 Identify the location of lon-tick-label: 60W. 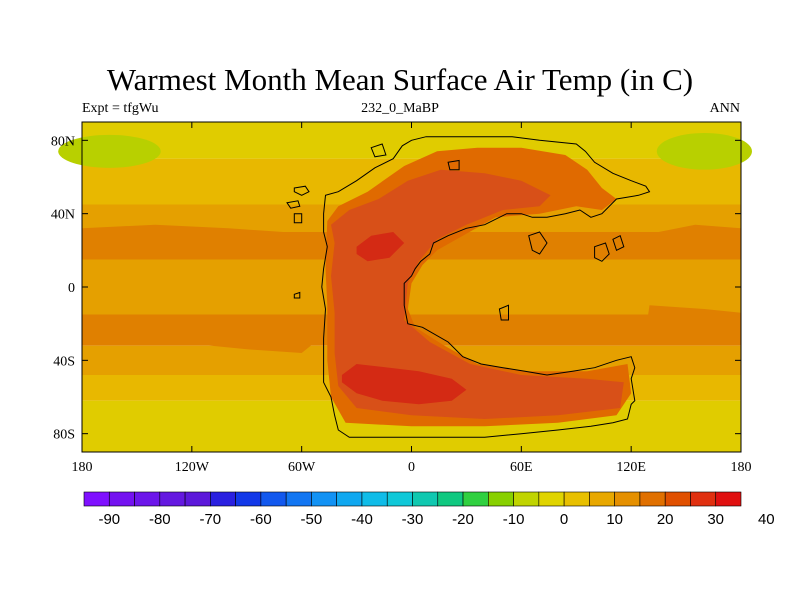
(302, 467).